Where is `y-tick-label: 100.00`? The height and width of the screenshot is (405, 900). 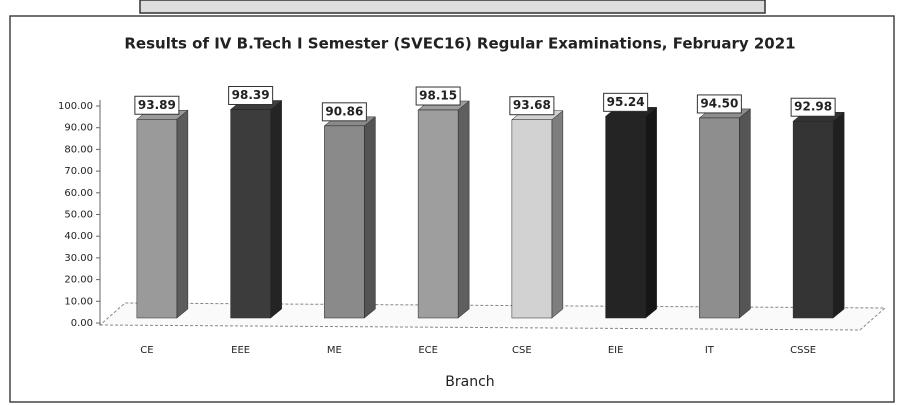
y-tick-label: 100.00 is located at coordinates (75, 106).